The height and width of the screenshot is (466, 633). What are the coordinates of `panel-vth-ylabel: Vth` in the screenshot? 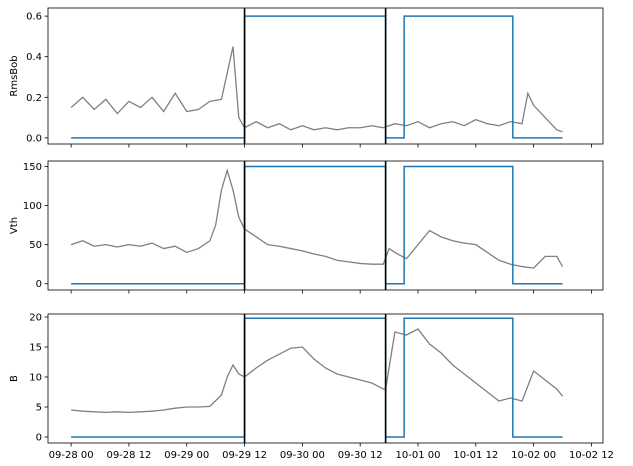 It's located at (14, 225).